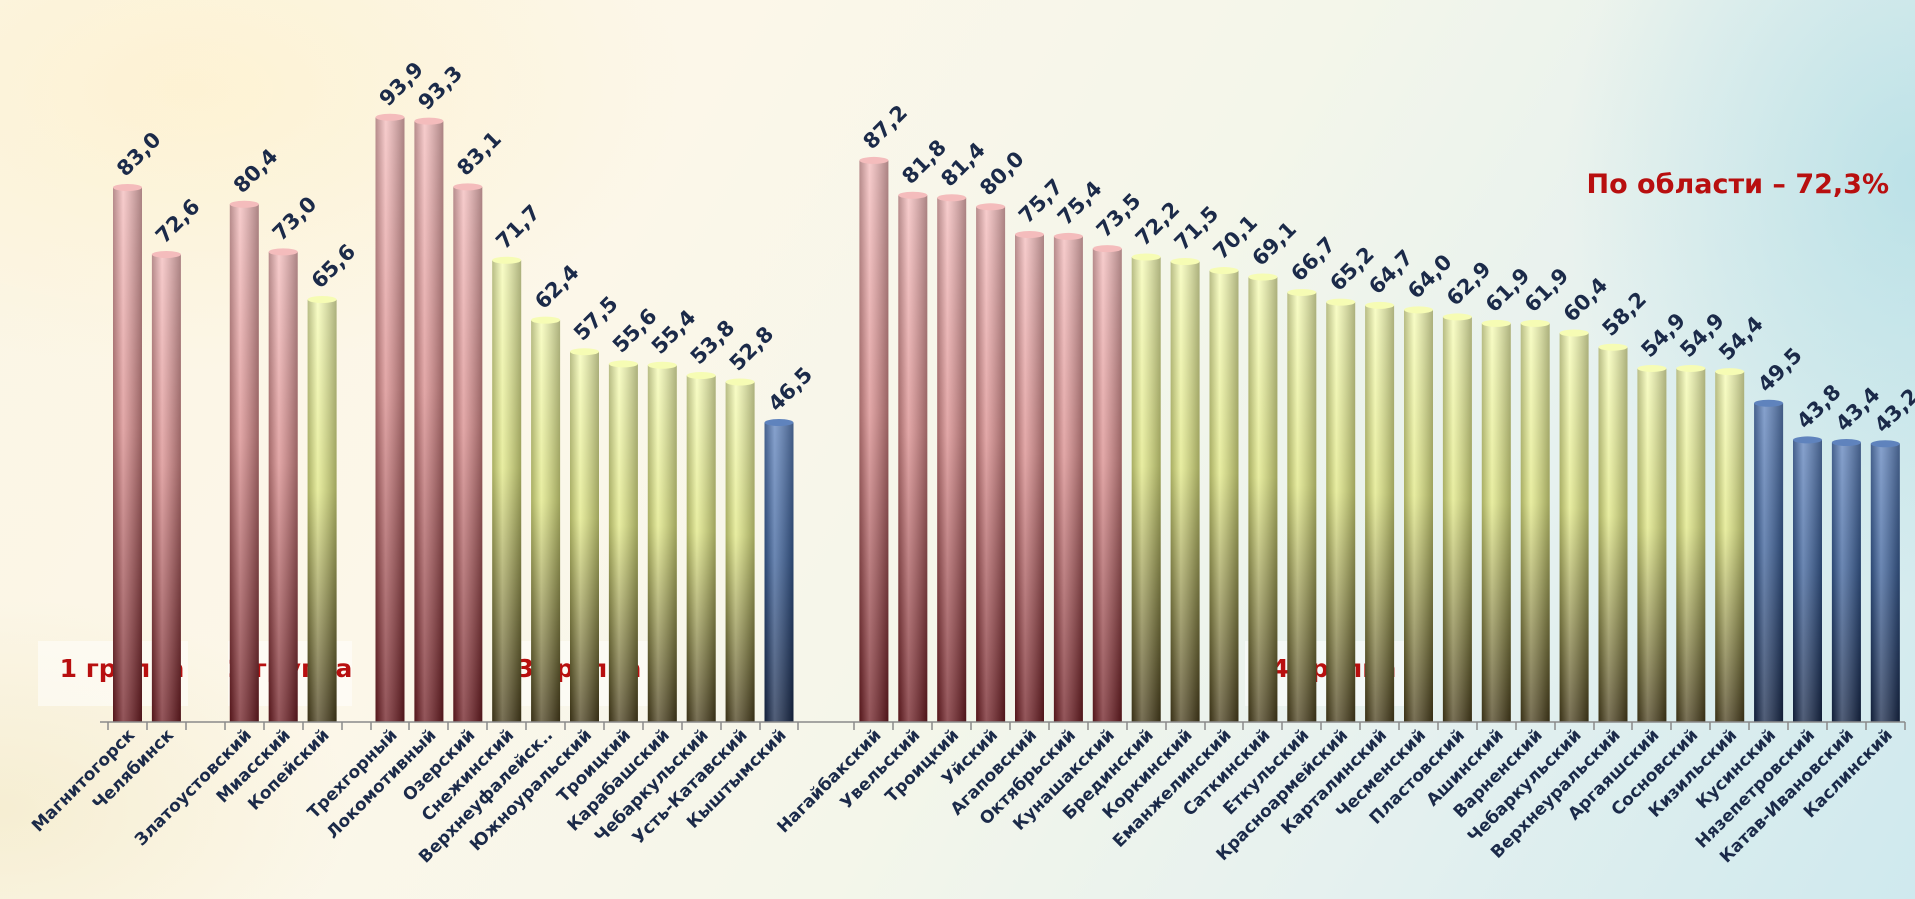 Image resolution: width=1915 pixels, height=899 pixels. What do you see at coordinates (791, 389) in the screenshot?
I see `bar-value-label: 46,5` at bounding box center [791, 389].